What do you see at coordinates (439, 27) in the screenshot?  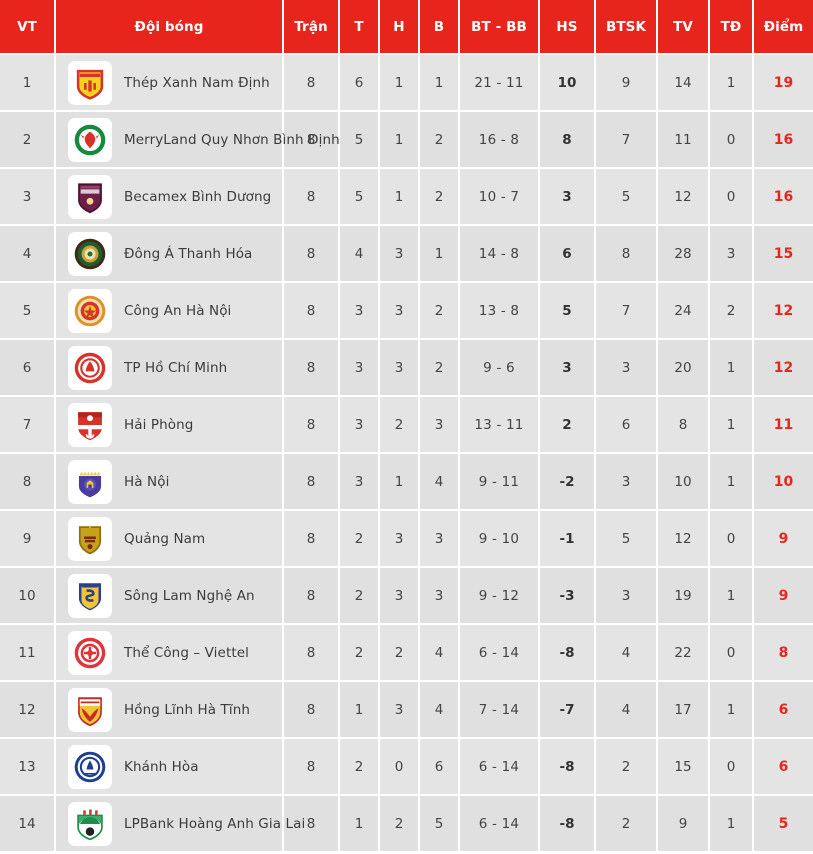 I see `header-cell-losses: B` at bounding box center [439, 27].